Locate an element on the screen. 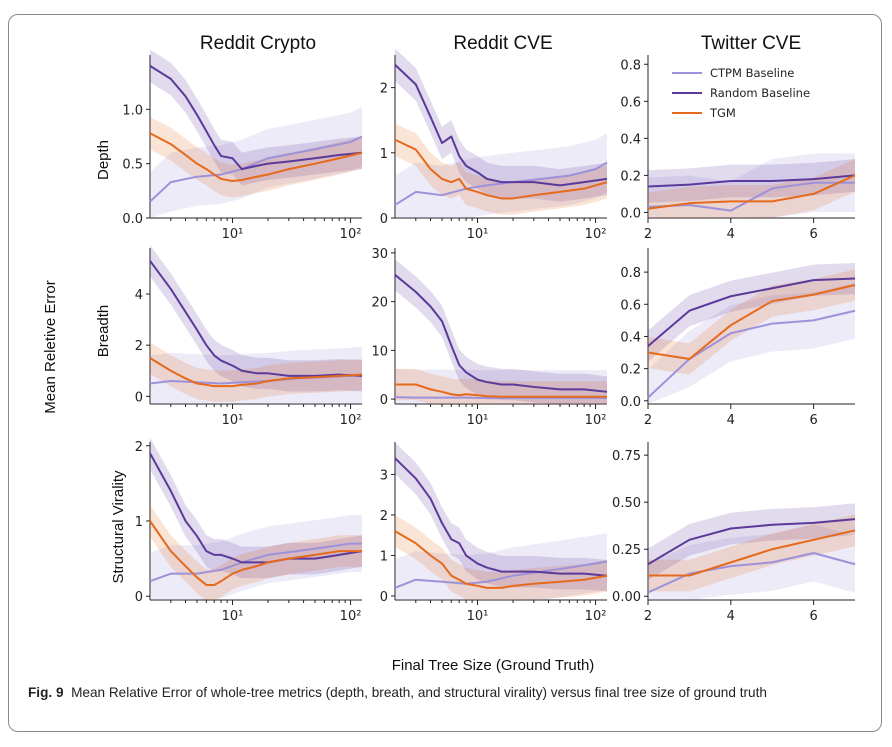  col-title-reddit-cve: Reddit CVE is located at coordinates (502, 43).